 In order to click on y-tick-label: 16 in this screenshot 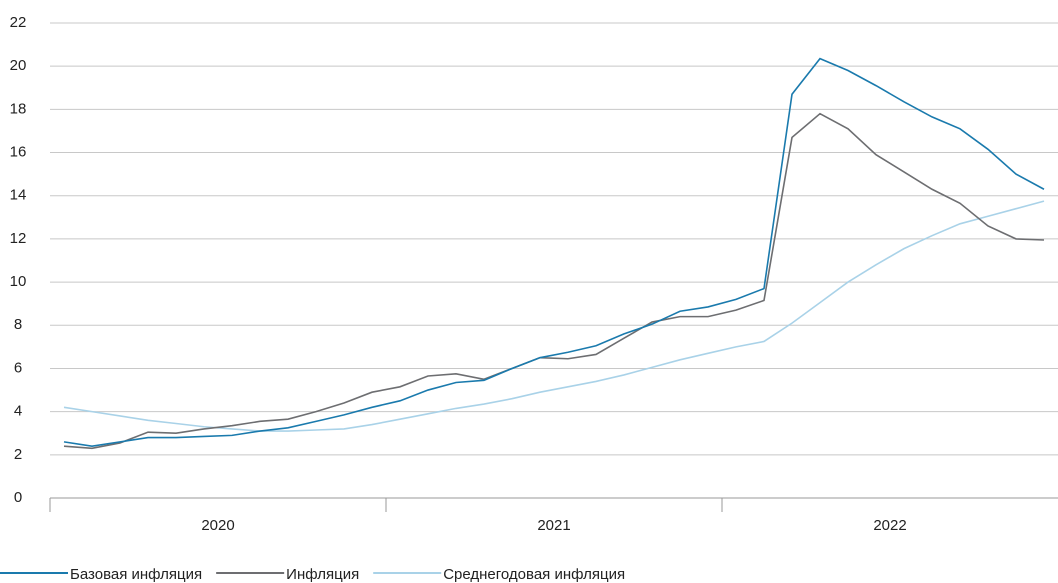, I will do `click(18, 152)`.